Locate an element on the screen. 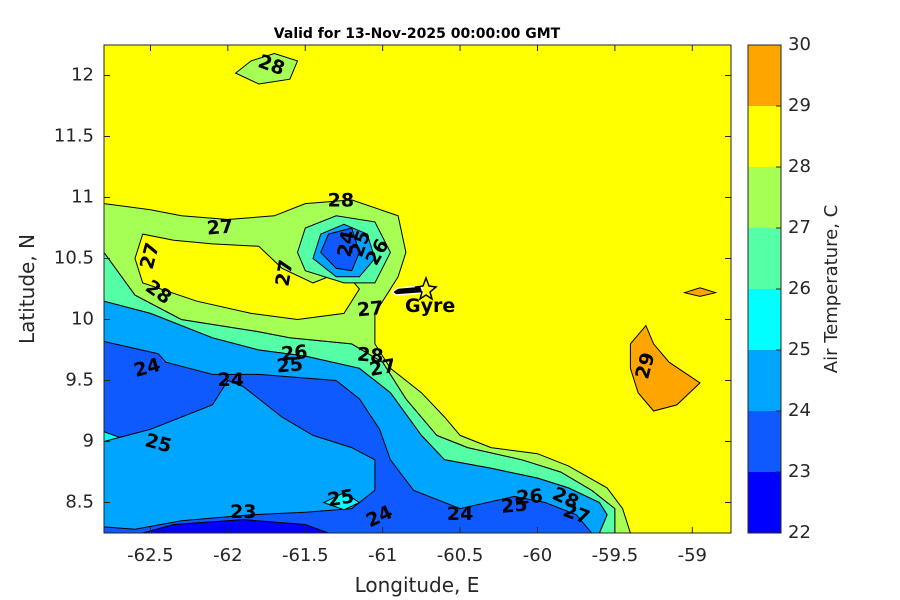  chart-title: Valid for 13-Nov-2025 00:00:00 GMT is located at coordinates (417, 34).